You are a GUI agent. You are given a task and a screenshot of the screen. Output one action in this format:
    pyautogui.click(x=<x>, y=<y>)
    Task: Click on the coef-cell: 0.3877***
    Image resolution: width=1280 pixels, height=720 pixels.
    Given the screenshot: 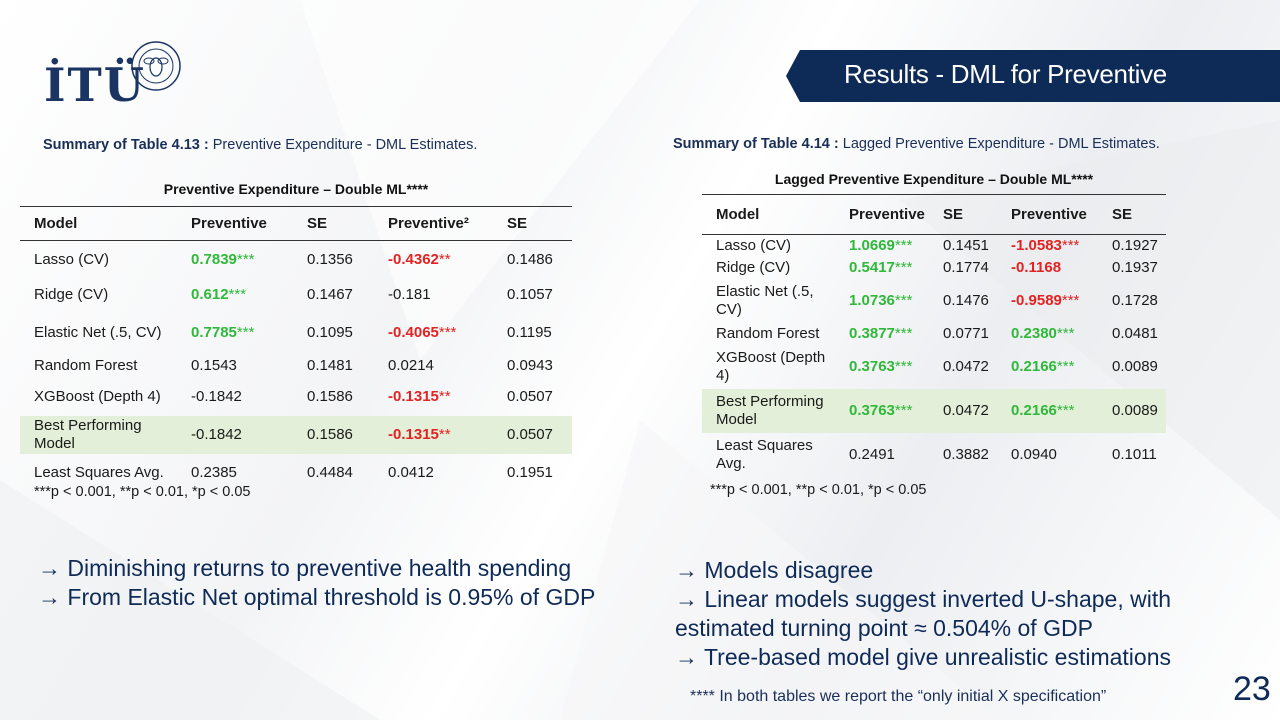 What is the action you would take?
    pyautogui.click(x=881, y=333)
    